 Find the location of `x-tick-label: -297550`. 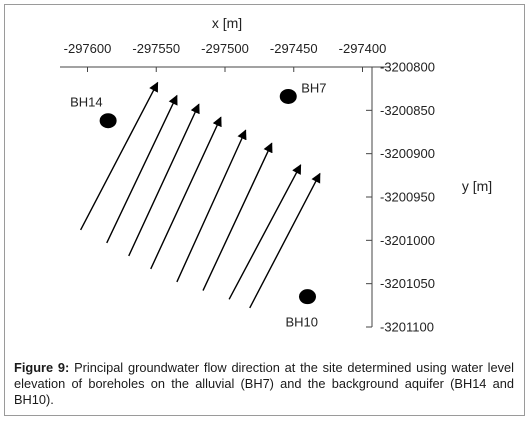

x-tick-label: -297550 is located at coordinates (156, 48).